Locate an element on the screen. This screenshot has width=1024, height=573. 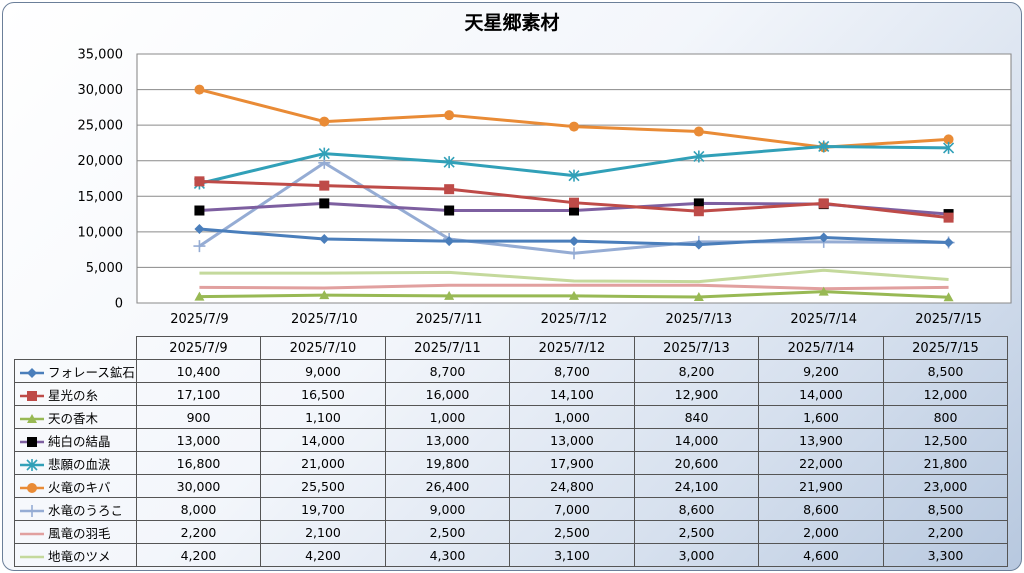
x-tick-label: 2025/7/10 is located at coordinates (324, 319).